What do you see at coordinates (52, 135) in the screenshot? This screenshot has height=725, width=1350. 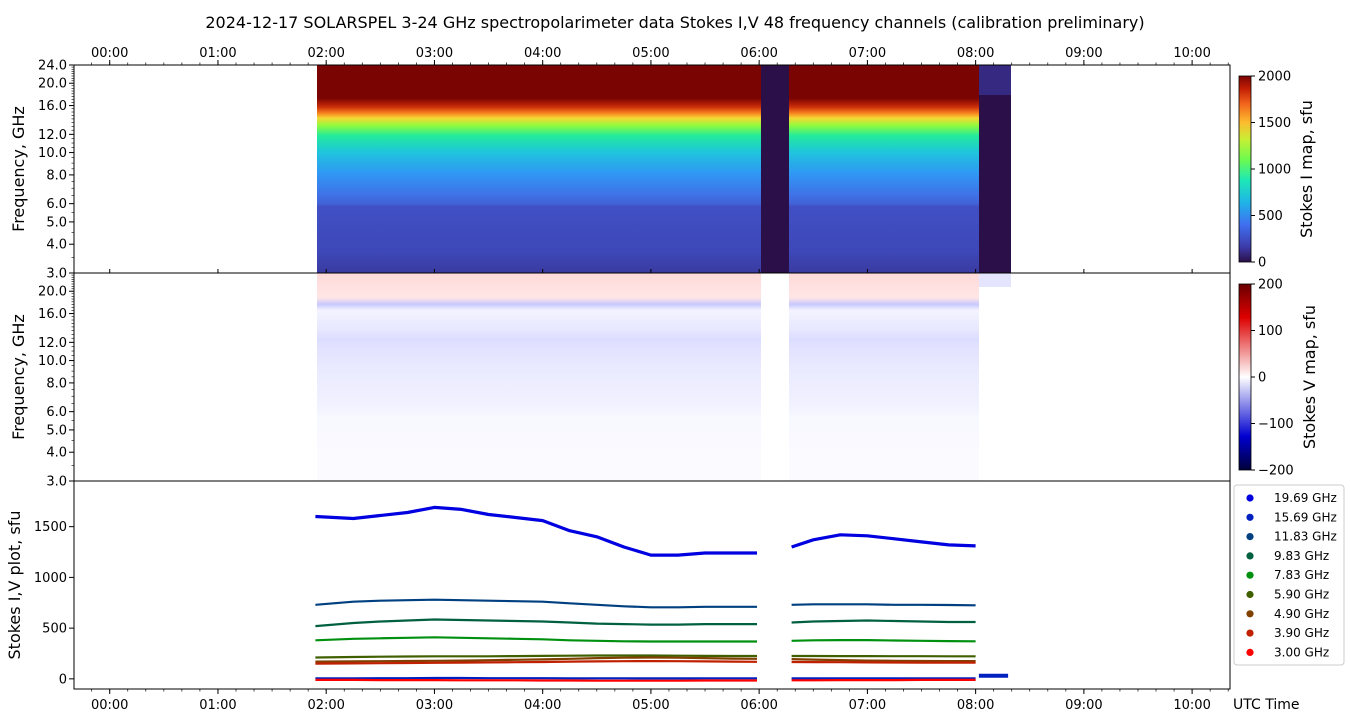 I see `stokes-i-freq-tick-label: 12.0` at bounding box center [52, 135].